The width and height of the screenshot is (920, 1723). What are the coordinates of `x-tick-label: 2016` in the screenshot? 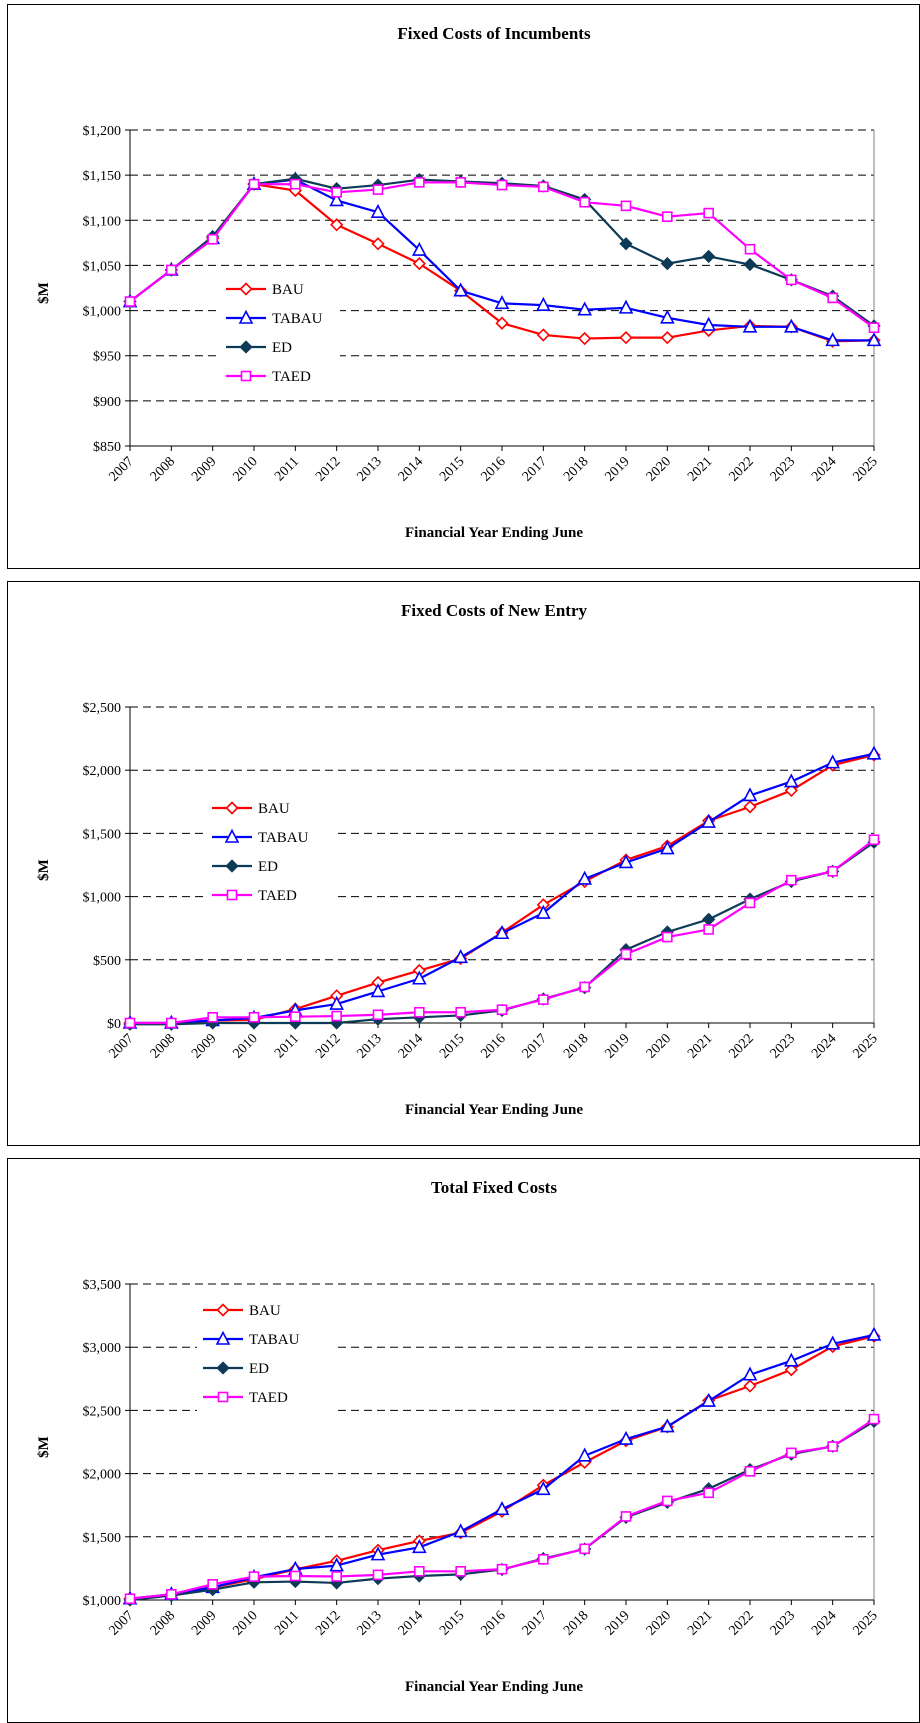 It's located at (493, 1046).